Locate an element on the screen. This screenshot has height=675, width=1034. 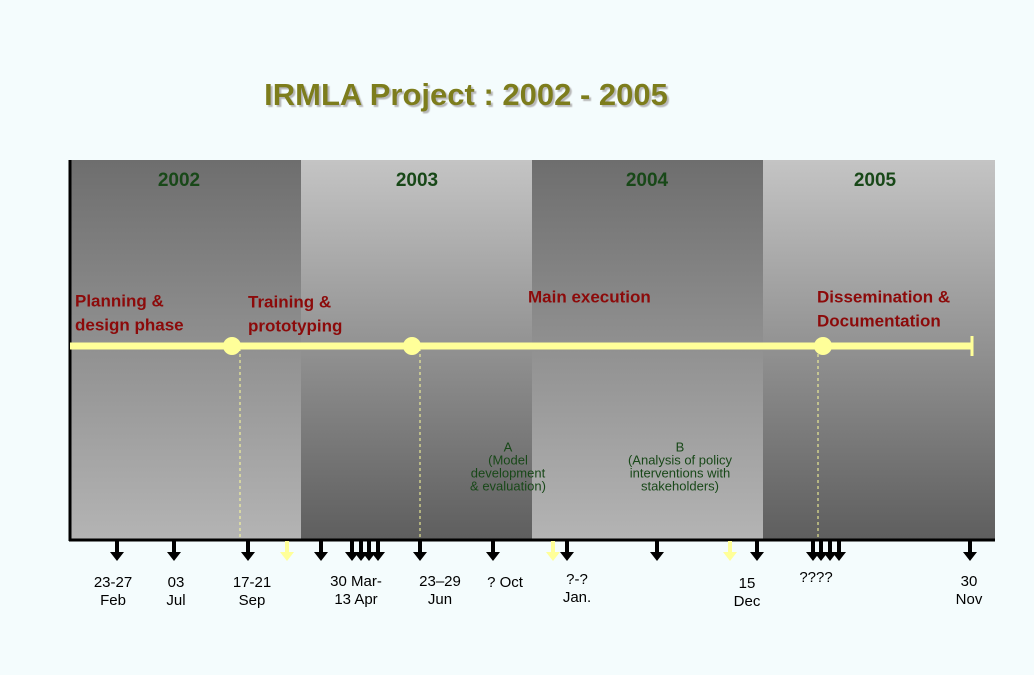
phase-label: Main execution is located at coordinates (589, 296).